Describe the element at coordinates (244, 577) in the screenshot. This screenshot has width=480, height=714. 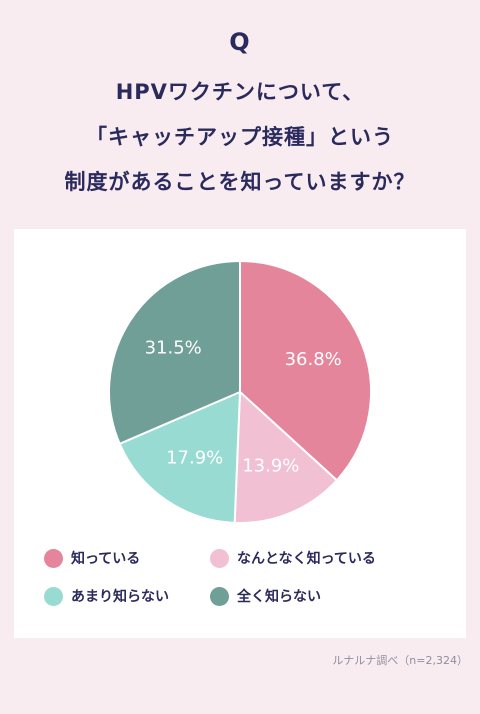
I see `chart-legend: 知っている なんとなく知っている あまり知らない 全く知らない` at that location.